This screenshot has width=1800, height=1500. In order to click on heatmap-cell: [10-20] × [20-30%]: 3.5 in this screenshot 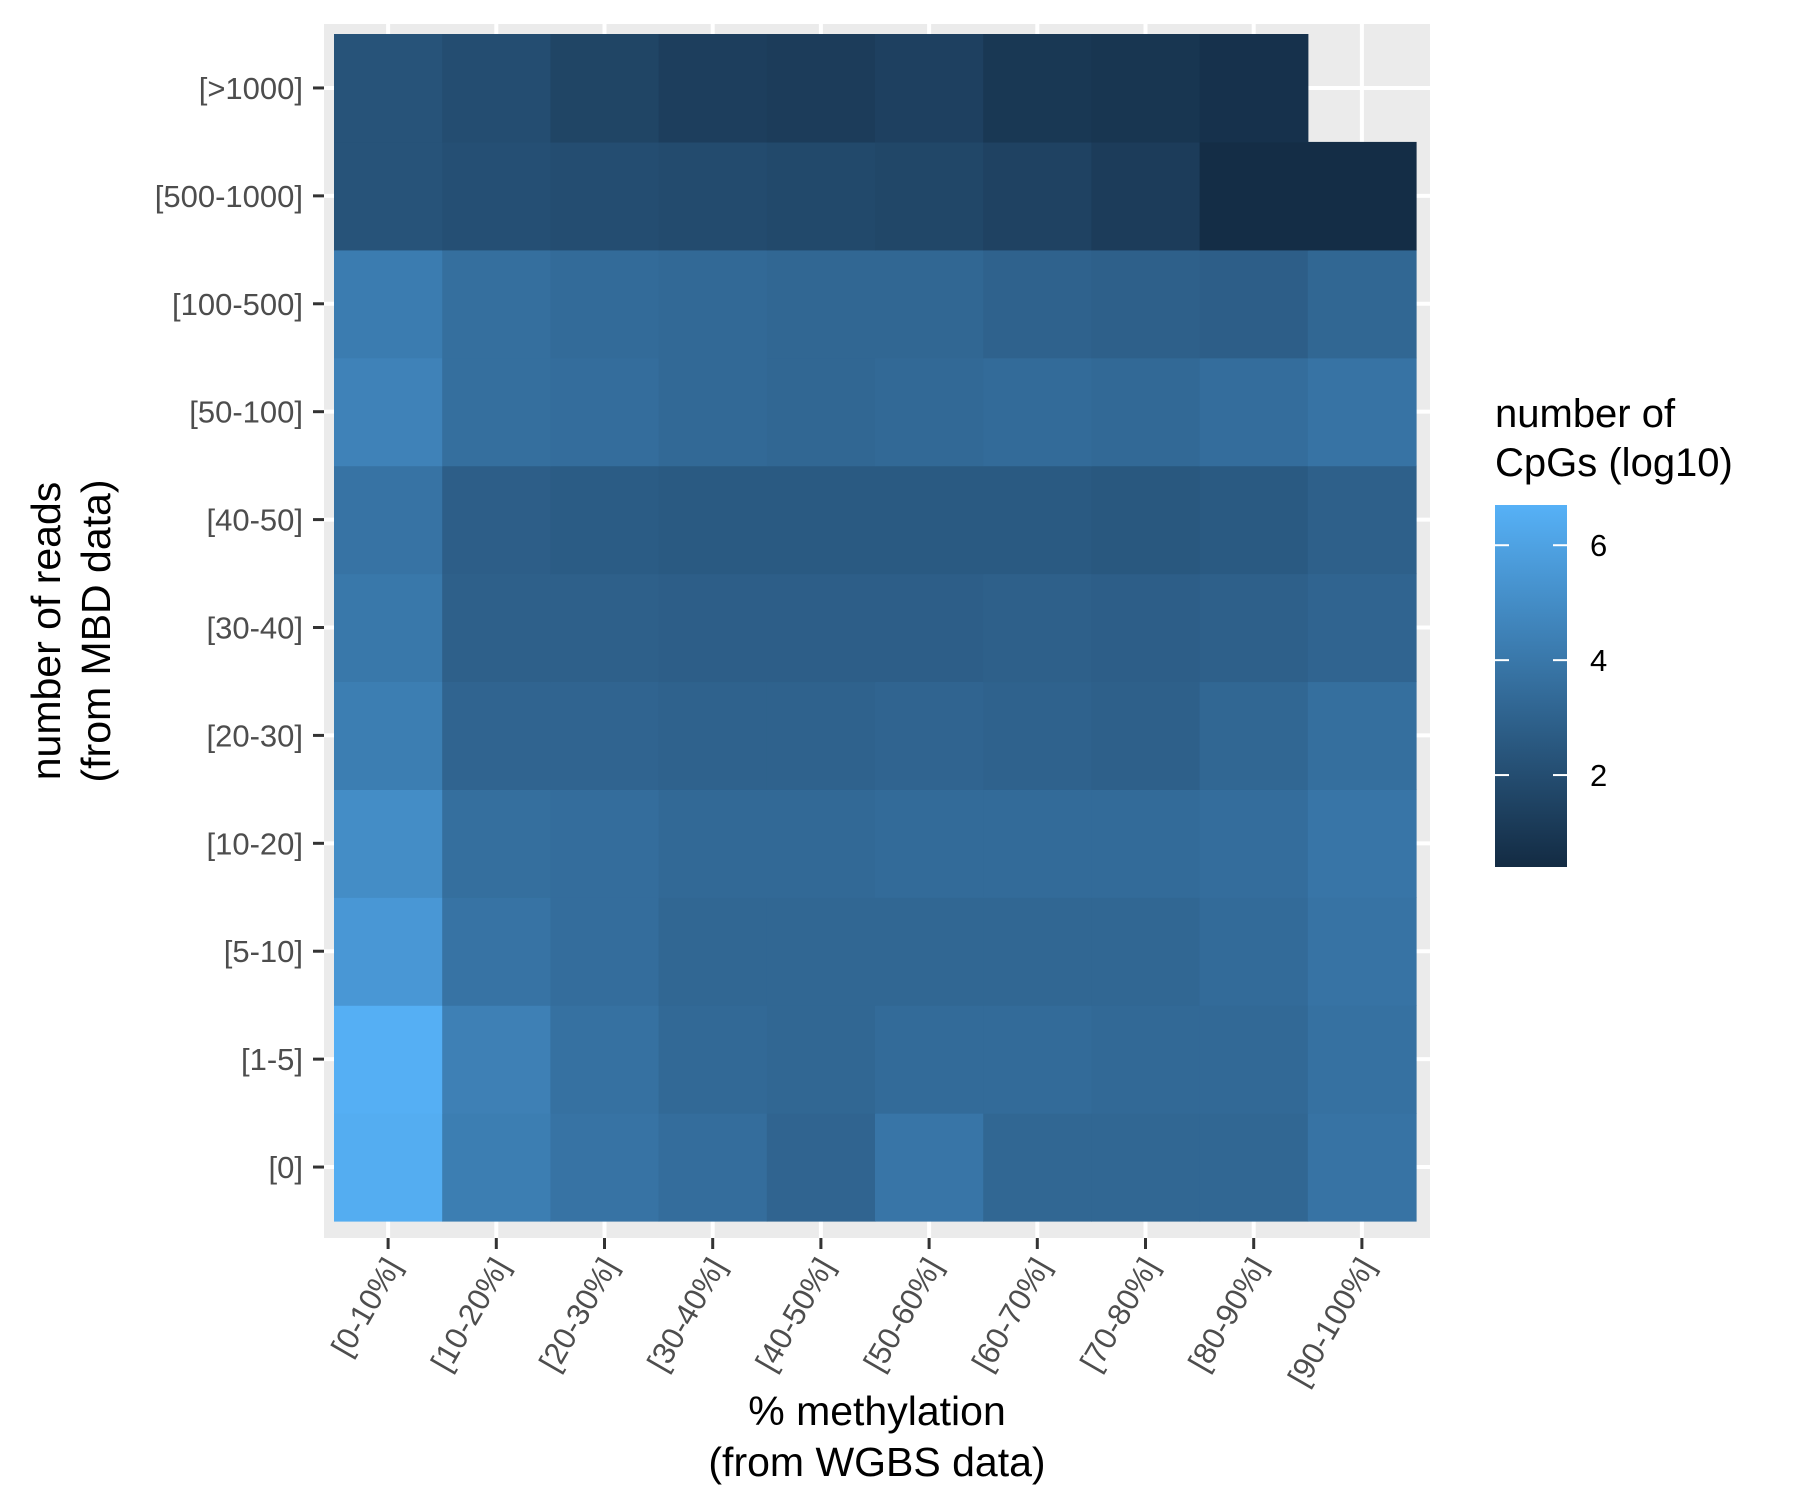, I will do `click(605, 843)`.